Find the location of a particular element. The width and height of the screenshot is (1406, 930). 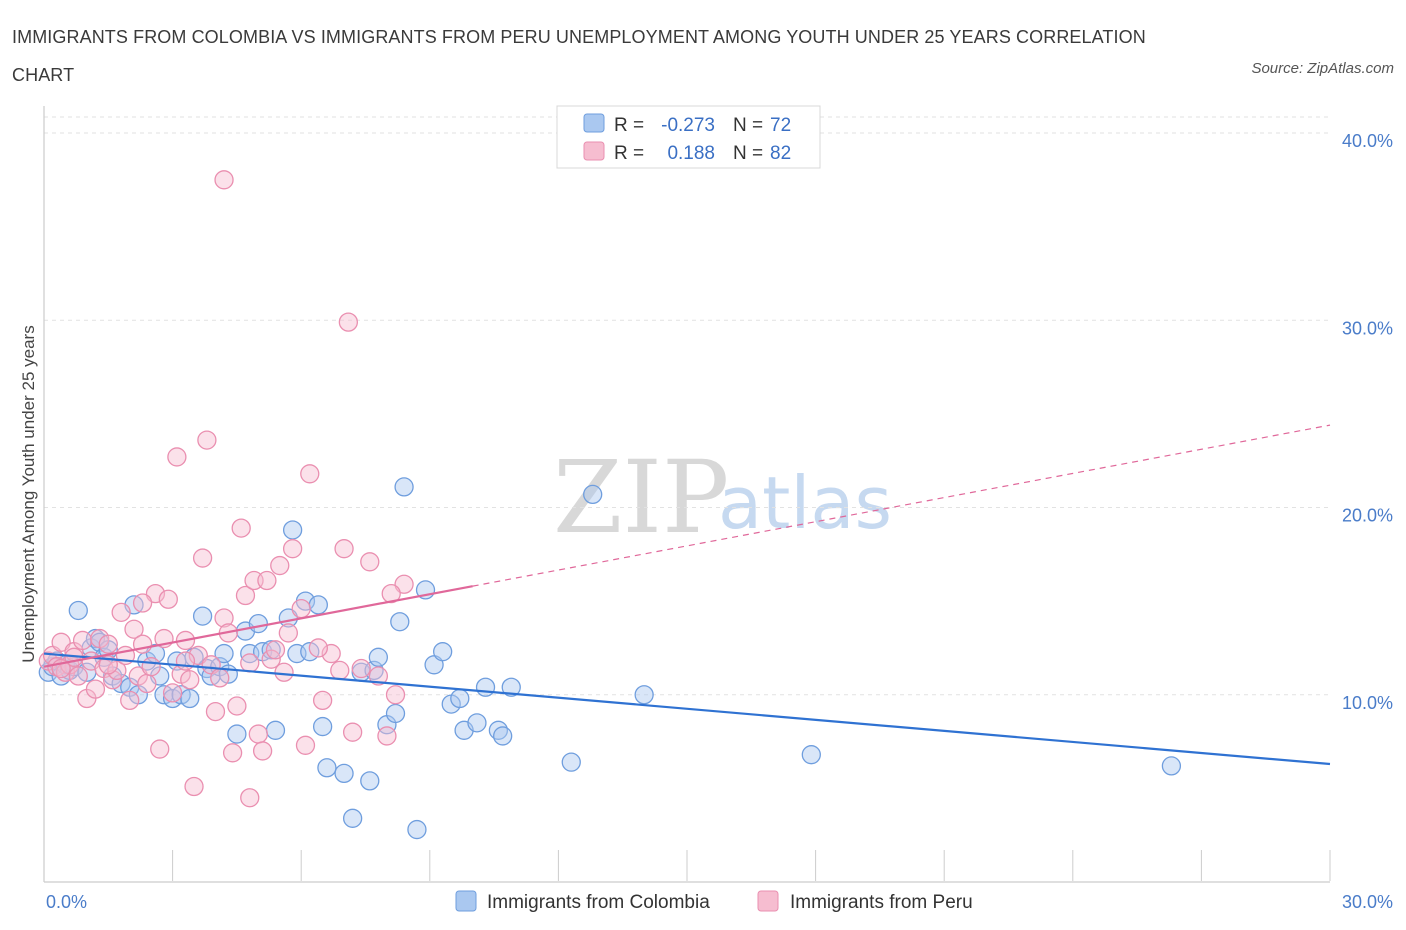

peru-trend-line-extension is located at coordinates (901, 505).